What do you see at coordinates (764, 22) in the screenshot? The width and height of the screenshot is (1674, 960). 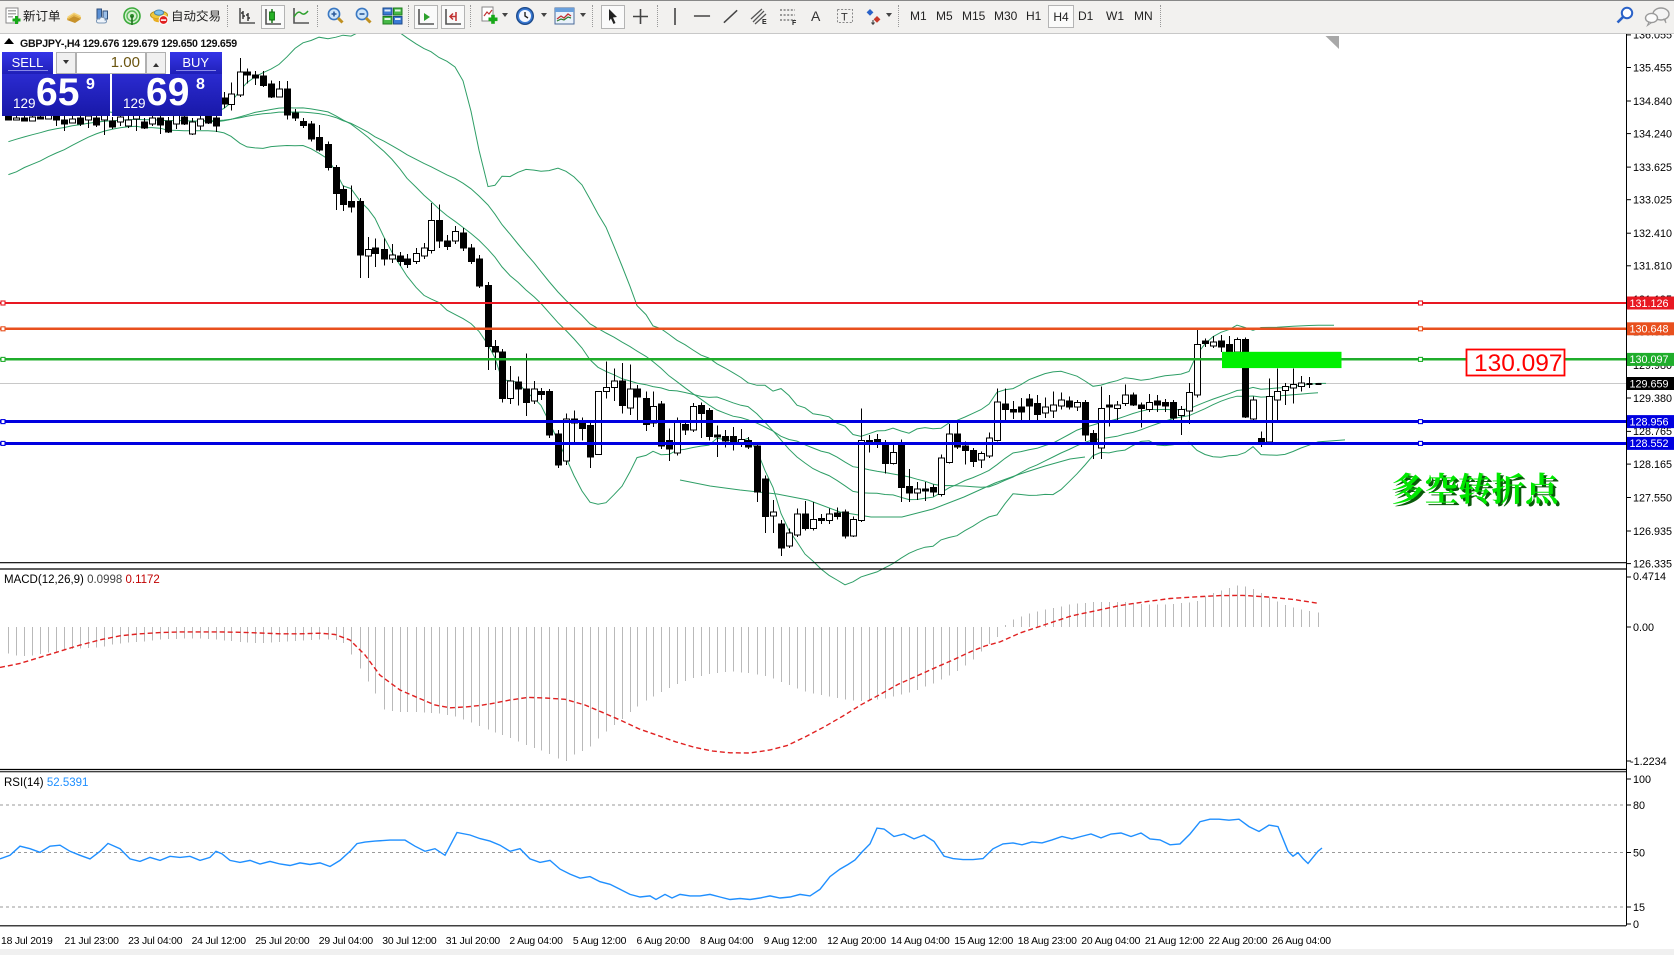 I see `svg-text: E` at bounding box center [764, 22].